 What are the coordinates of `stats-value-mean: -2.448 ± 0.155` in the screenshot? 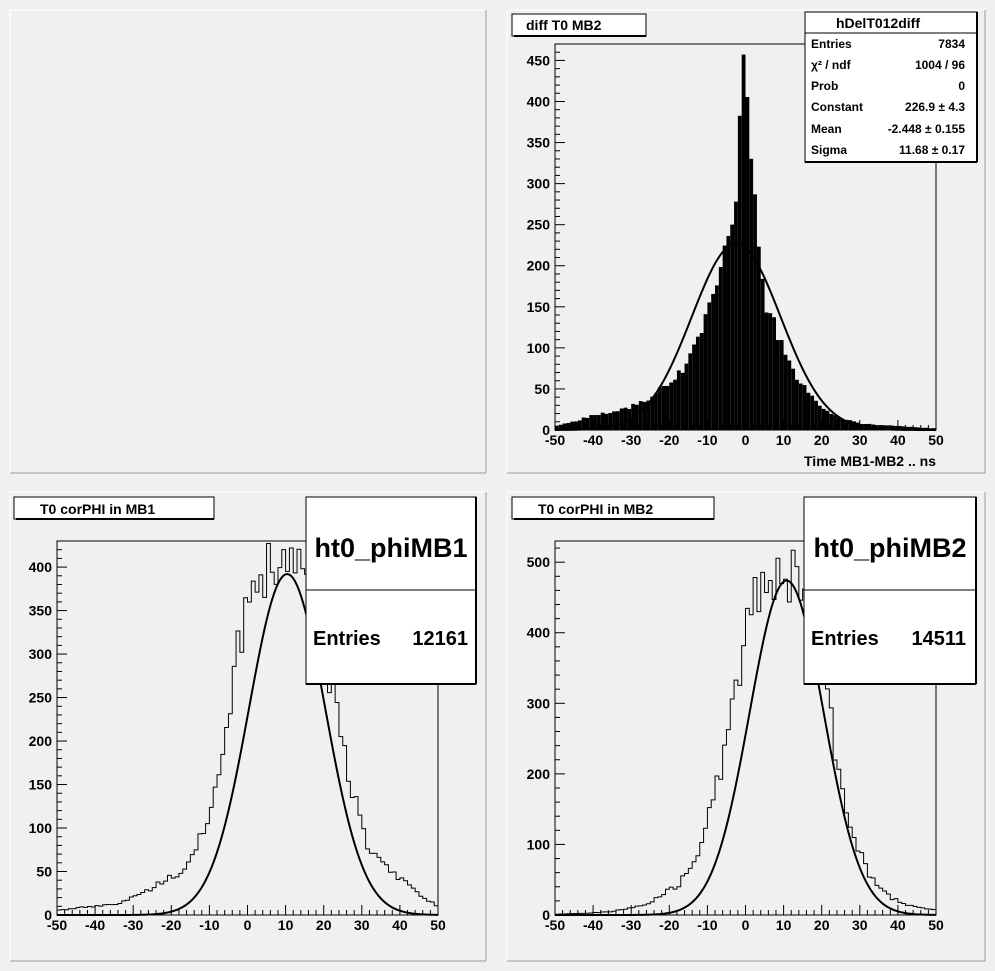 It's located at (927, 129).